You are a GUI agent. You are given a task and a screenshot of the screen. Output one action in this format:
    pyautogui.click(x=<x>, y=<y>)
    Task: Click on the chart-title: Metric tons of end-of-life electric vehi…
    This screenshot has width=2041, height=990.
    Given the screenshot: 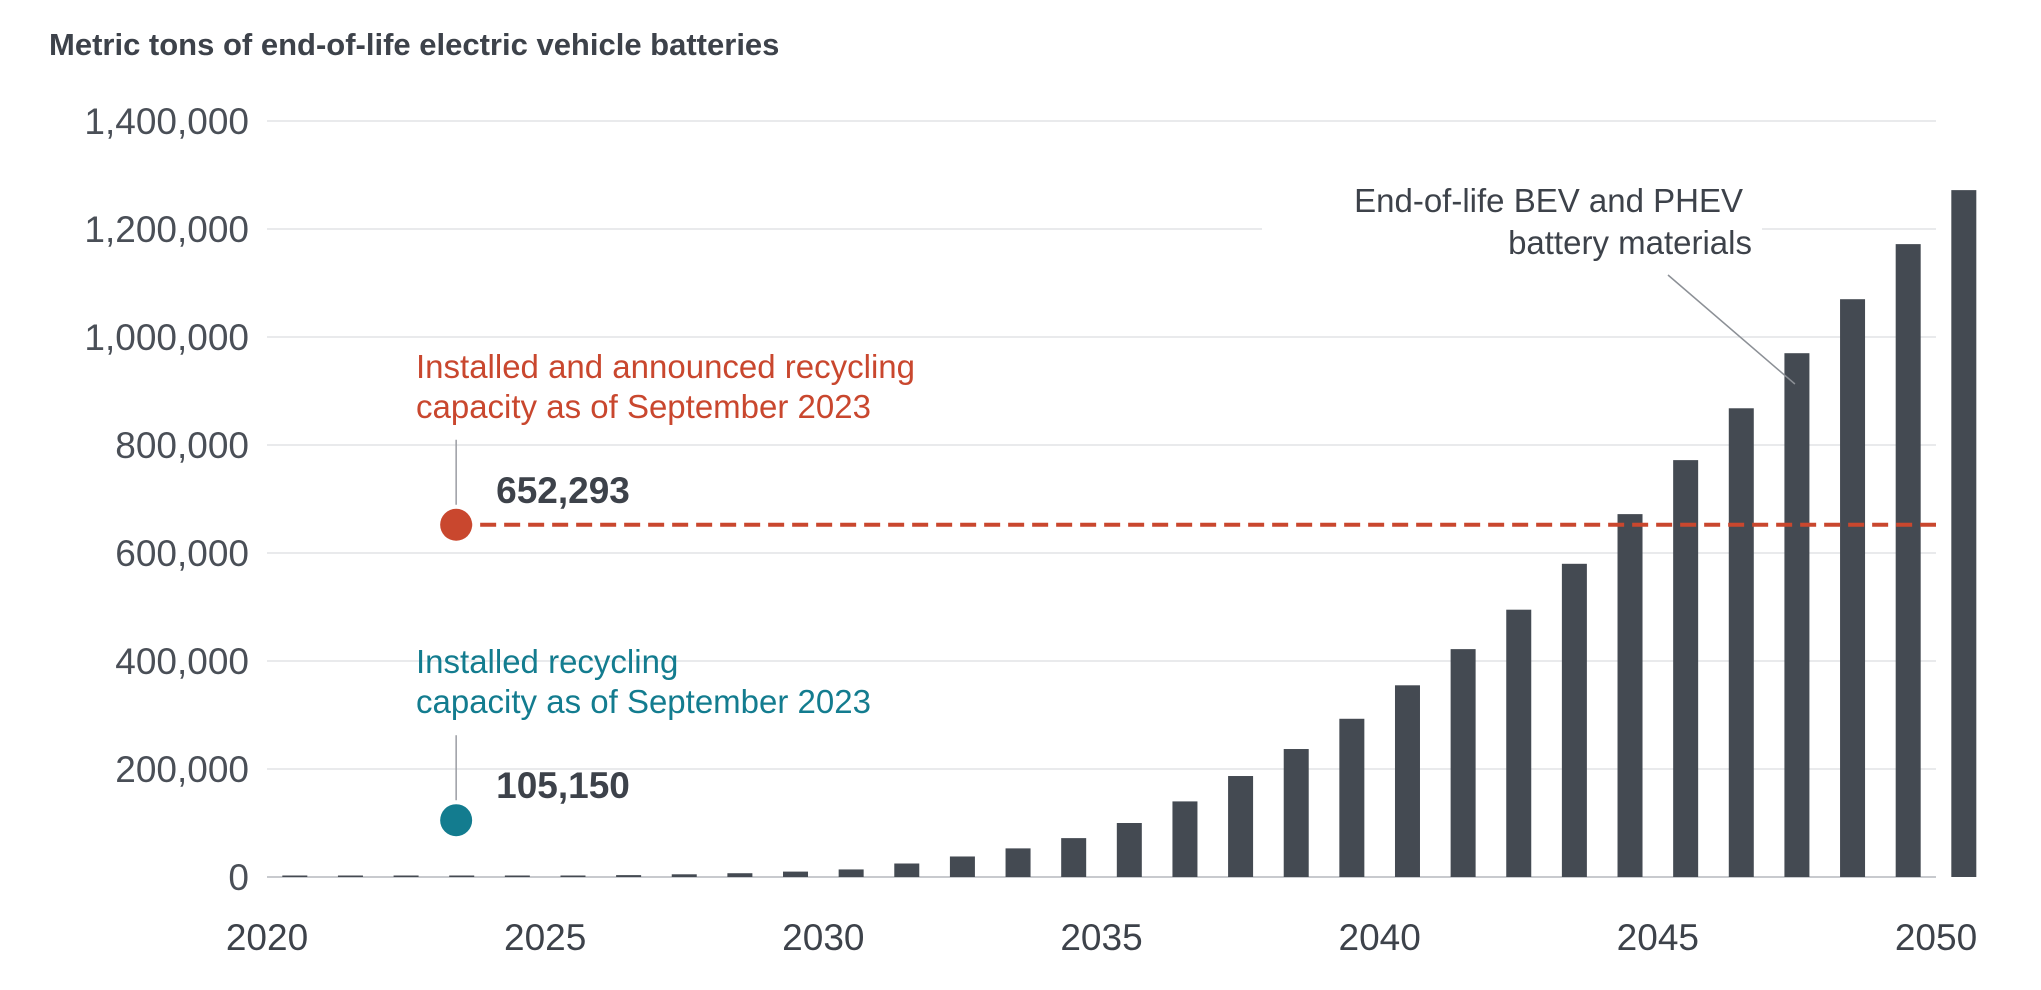 What is the action you would take?
    pyautogui.click(x=414, y=44)
    